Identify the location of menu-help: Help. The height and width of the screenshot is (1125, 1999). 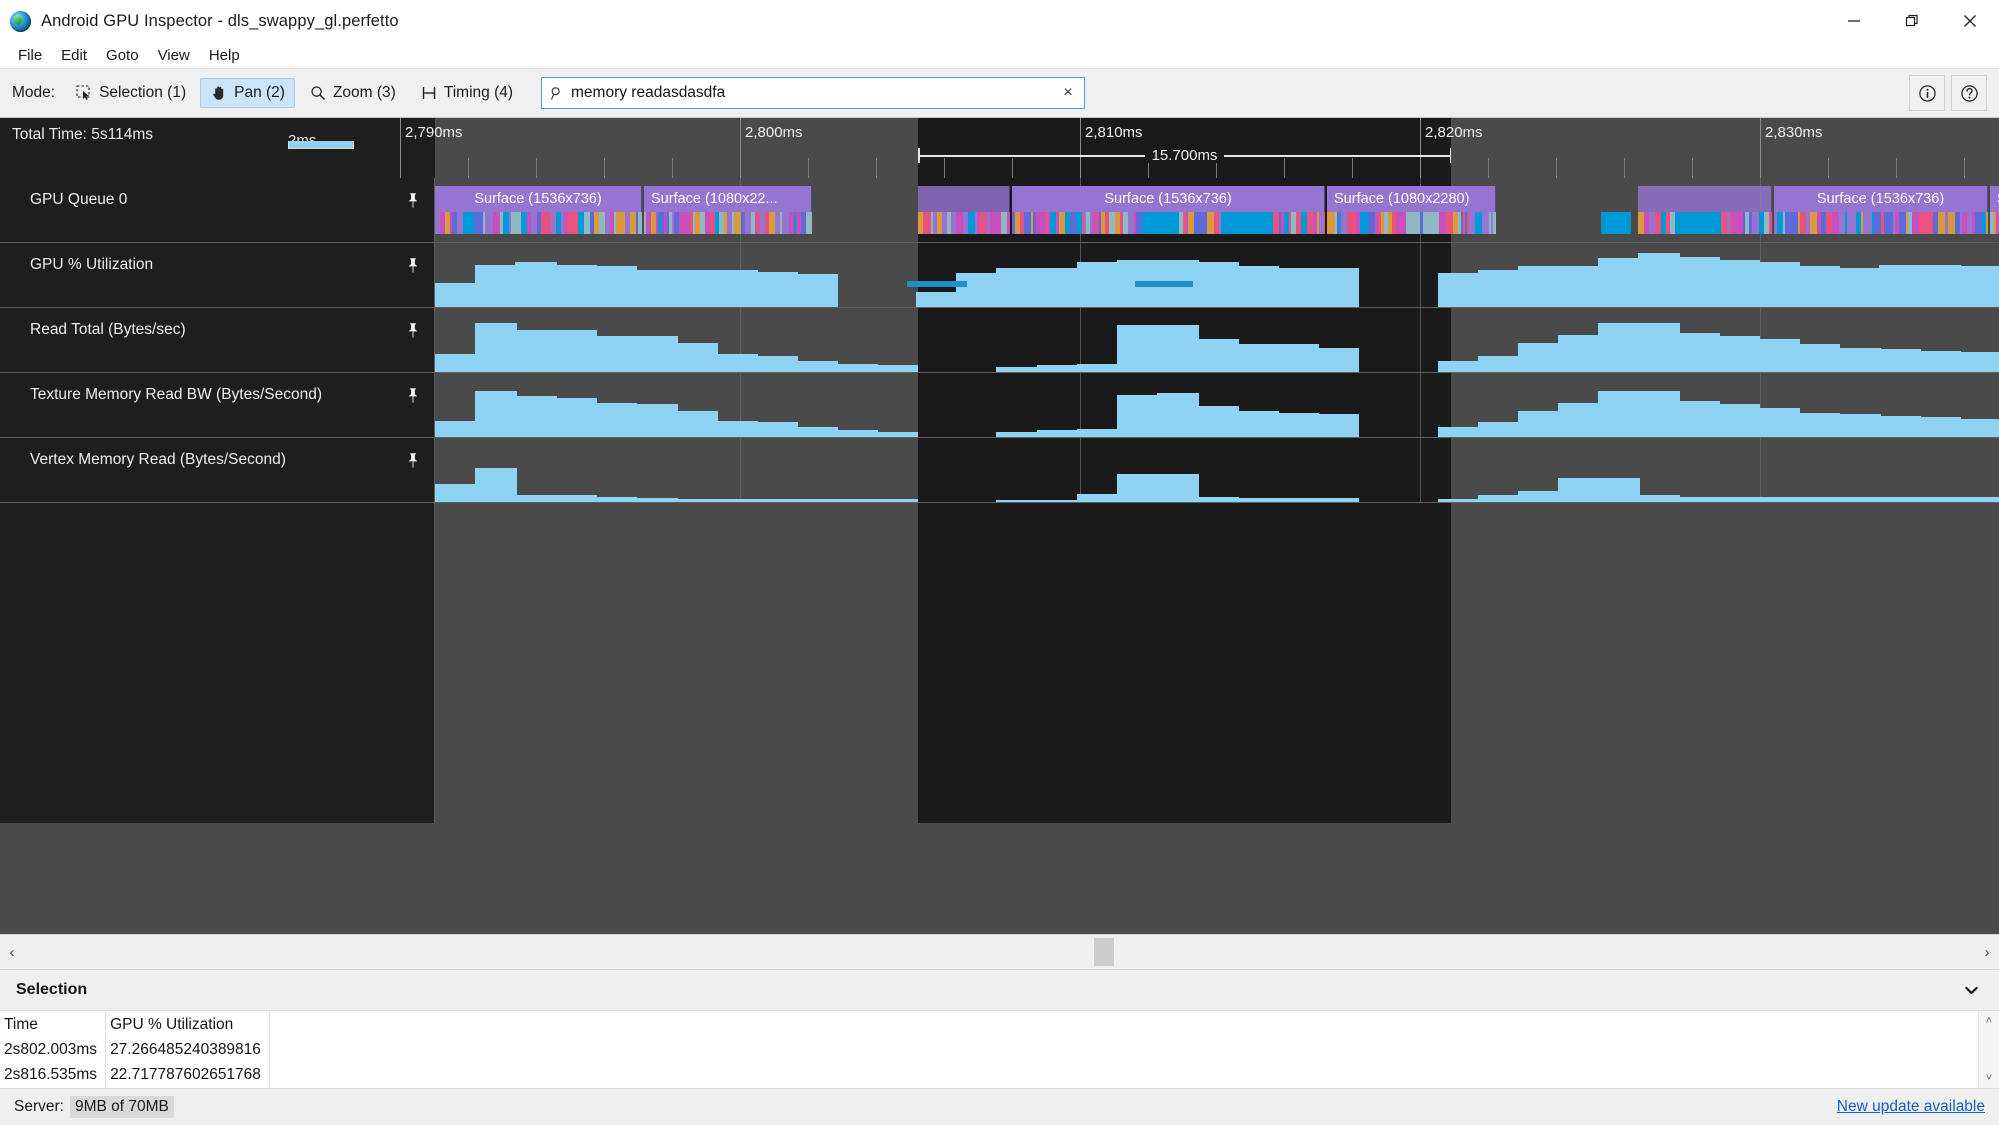
(224, 55).